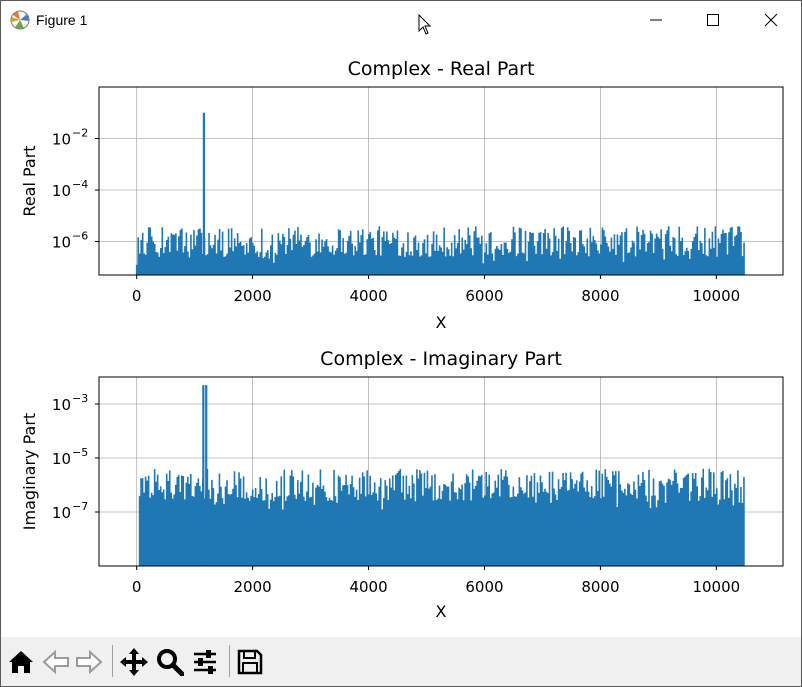  What do you see at coordinates (441, 359) in the screenshot?
I see `chart-title: Complex - Imaginary Part` at bounding box center [441, 359].